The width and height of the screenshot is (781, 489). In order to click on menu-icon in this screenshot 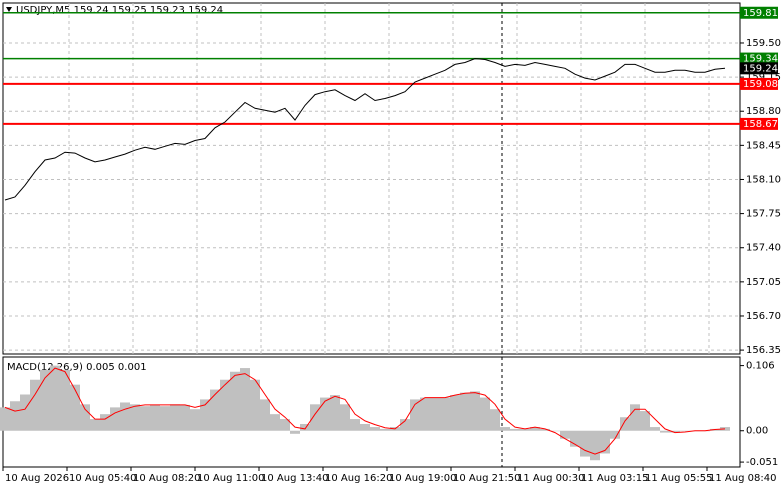, I will do `click(9, 9)`.